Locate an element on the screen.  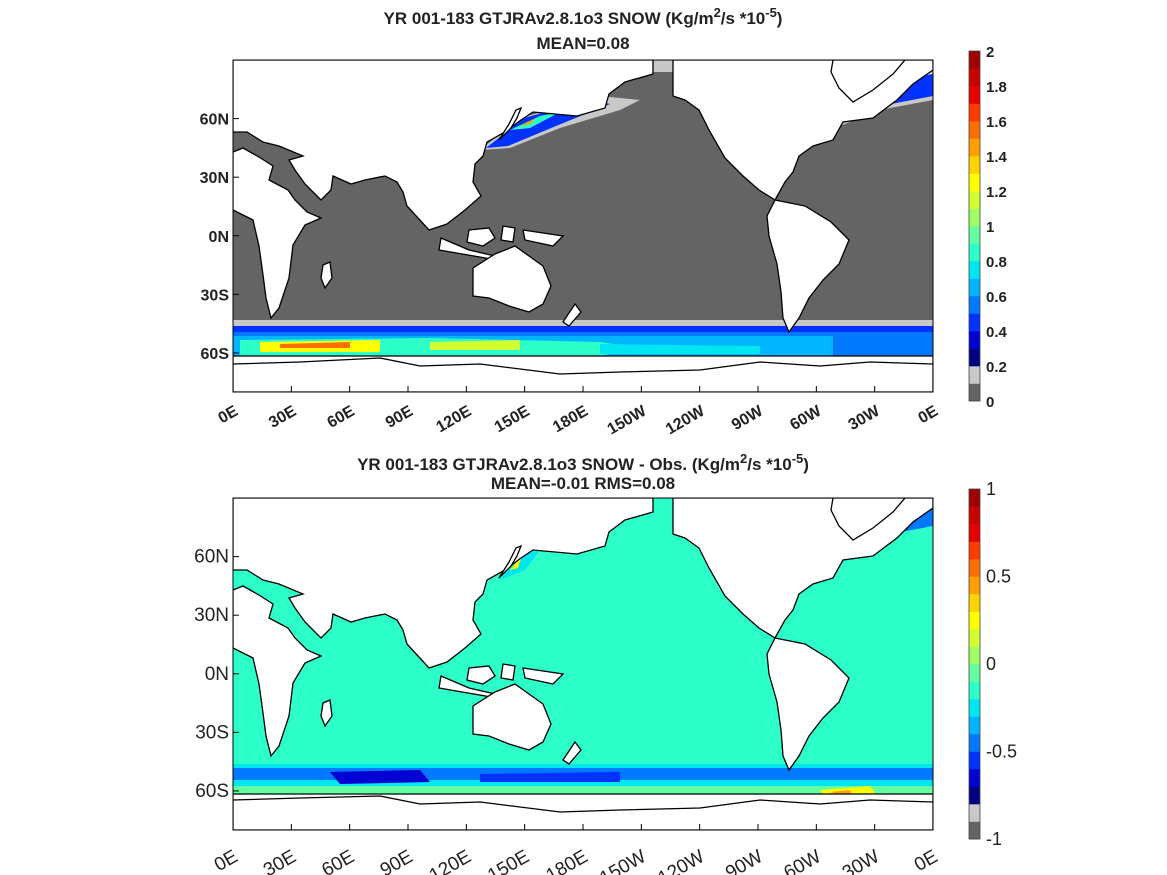
top-lon-tick-label: 60W is located at coordinates (806, 418).